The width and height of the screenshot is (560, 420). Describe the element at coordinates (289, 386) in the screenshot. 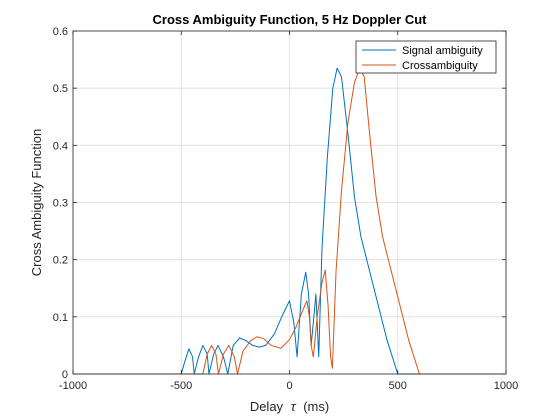

I see `x-tick-label: 0` at that location.